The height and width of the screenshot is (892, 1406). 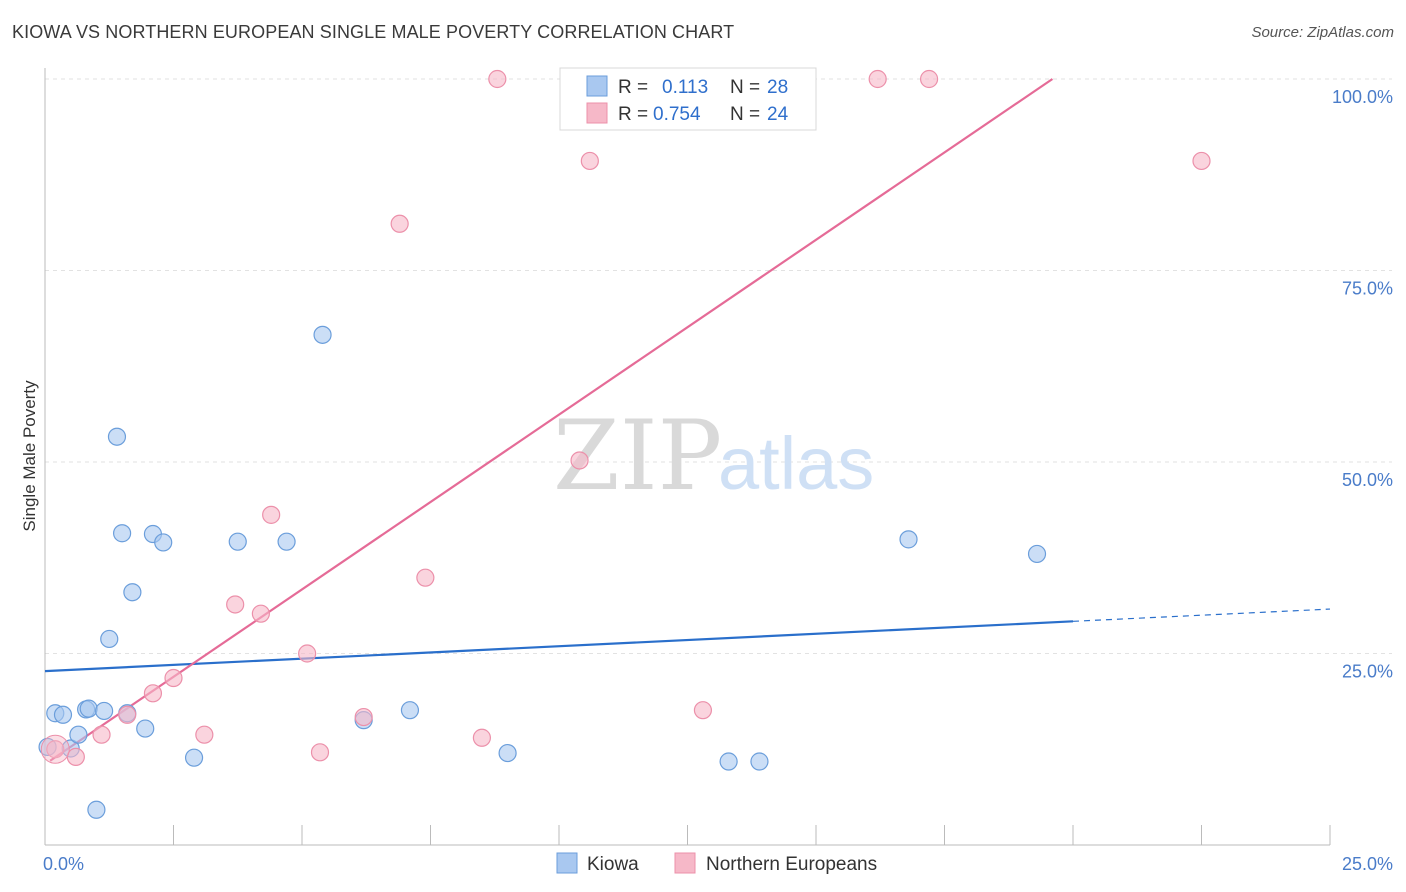 I want to click on watermark-atlas: atlas, so click(x=796, y=463).